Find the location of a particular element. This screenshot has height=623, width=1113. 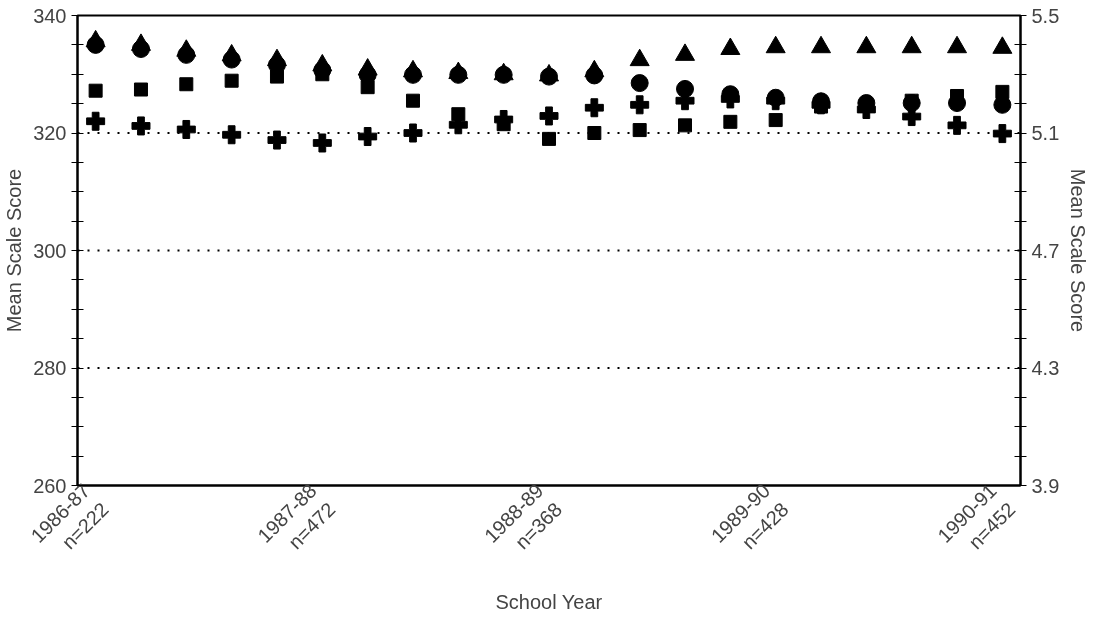

y-tick-label: 300 is located at coordinates (50, 250).